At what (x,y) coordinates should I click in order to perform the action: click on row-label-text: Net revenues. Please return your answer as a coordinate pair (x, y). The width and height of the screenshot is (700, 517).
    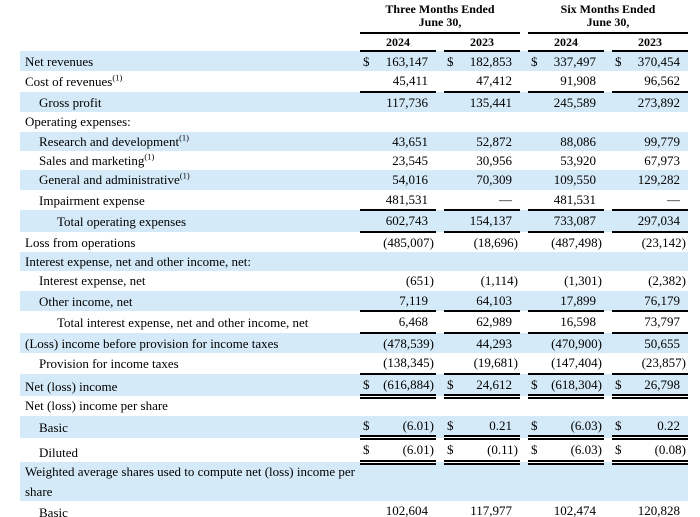
    Looking at the image, I should click on (59, 61).